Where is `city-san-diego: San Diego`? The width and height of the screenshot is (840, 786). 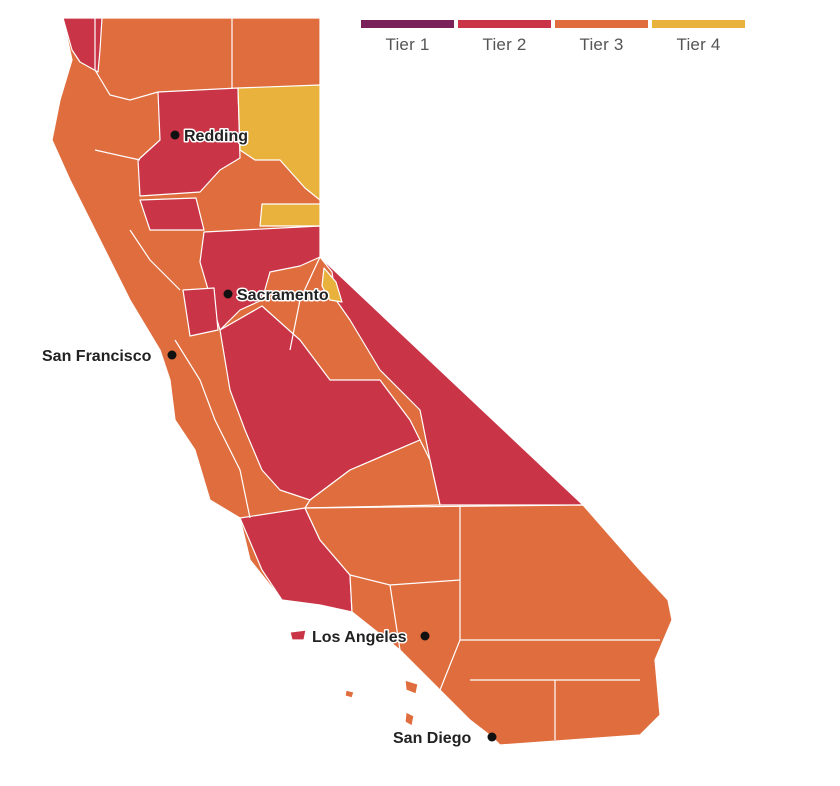 city-san-diego: San Diego is located at coordinates (444, 739).